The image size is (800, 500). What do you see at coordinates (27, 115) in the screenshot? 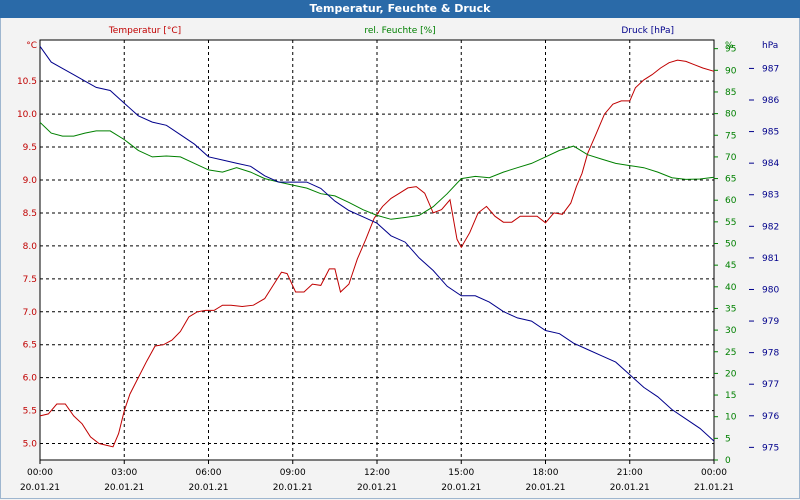
I see `temp-tick-label: 10.0` at bounding box center [27, 115].